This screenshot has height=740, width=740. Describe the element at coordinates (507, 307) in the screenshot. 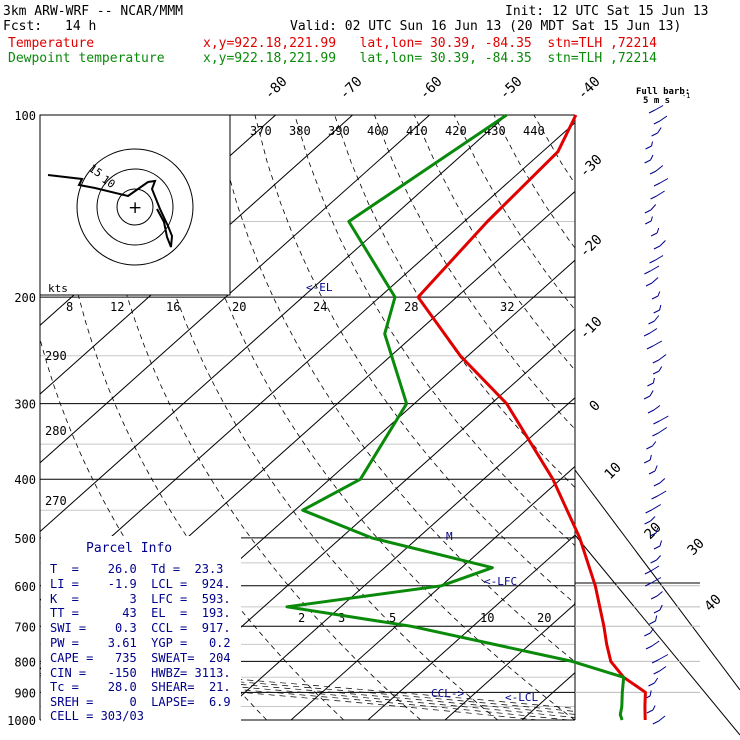

I see `mixing-ratio-label-32: 32` at that location.